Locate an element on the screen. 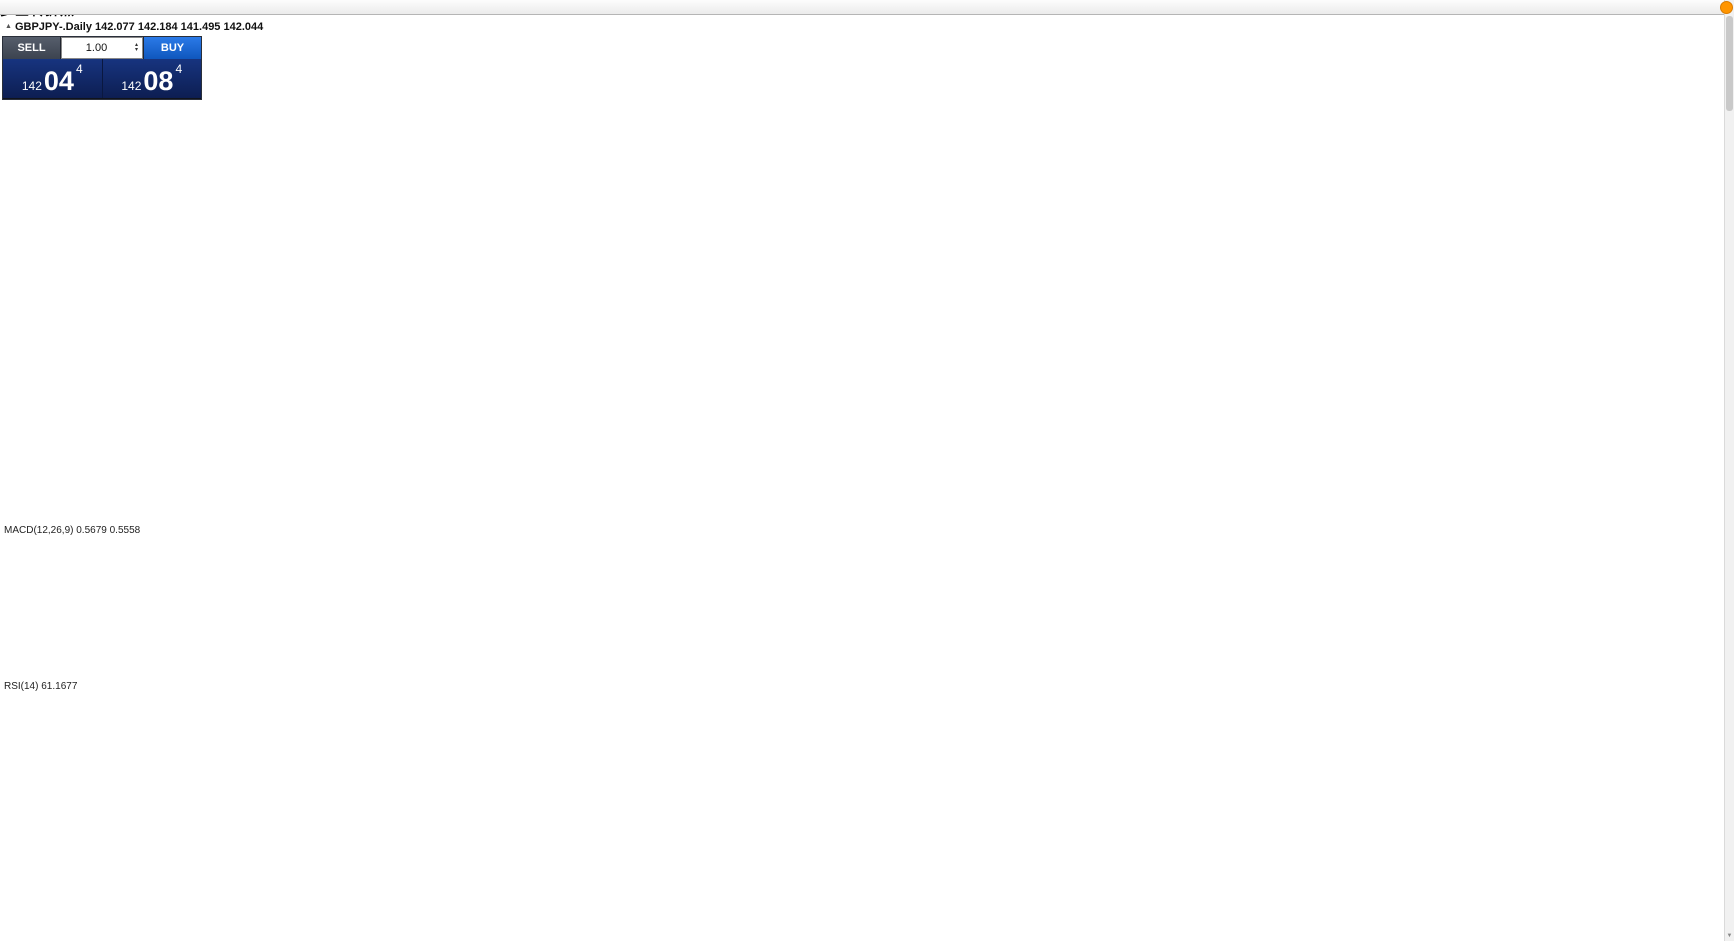 The height and width of the screenshot is (941, 1734). scrollbar-down-icon: ▼ is located at coordinates (1729, 936).